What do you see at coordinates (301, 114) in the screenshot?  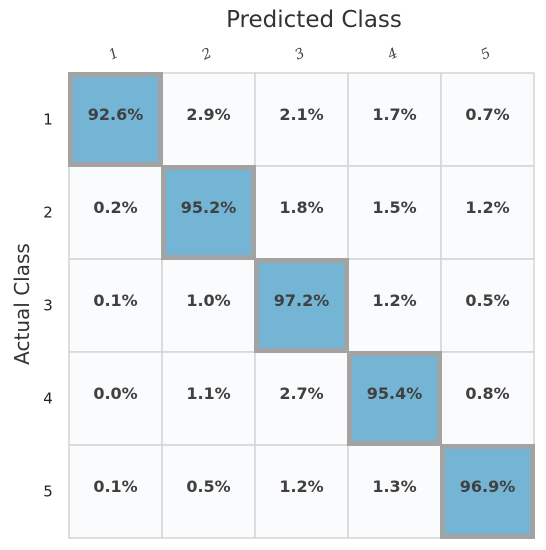 I see `cell-value-label: 2.1%` at bounding box center [301, 114].